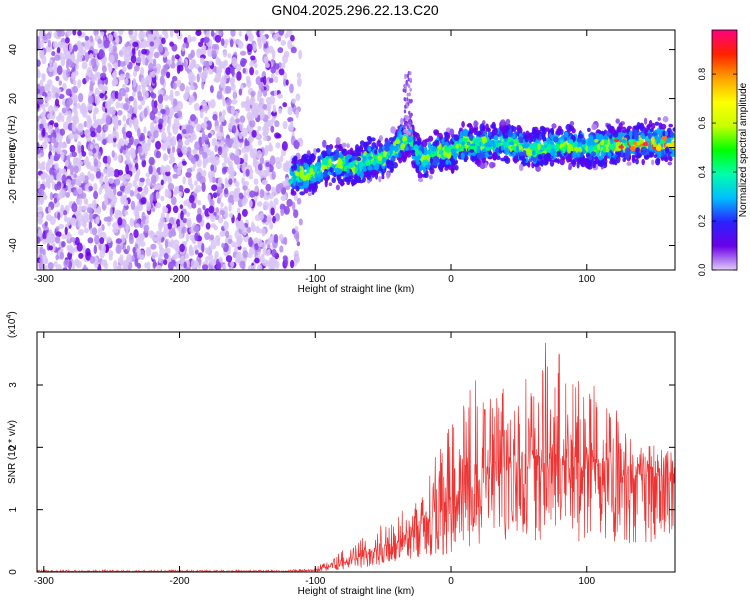 Image resolution: width=750 pixels, height=605 pixels. I want to click on x-tick-label: 100, so click(586, 581).